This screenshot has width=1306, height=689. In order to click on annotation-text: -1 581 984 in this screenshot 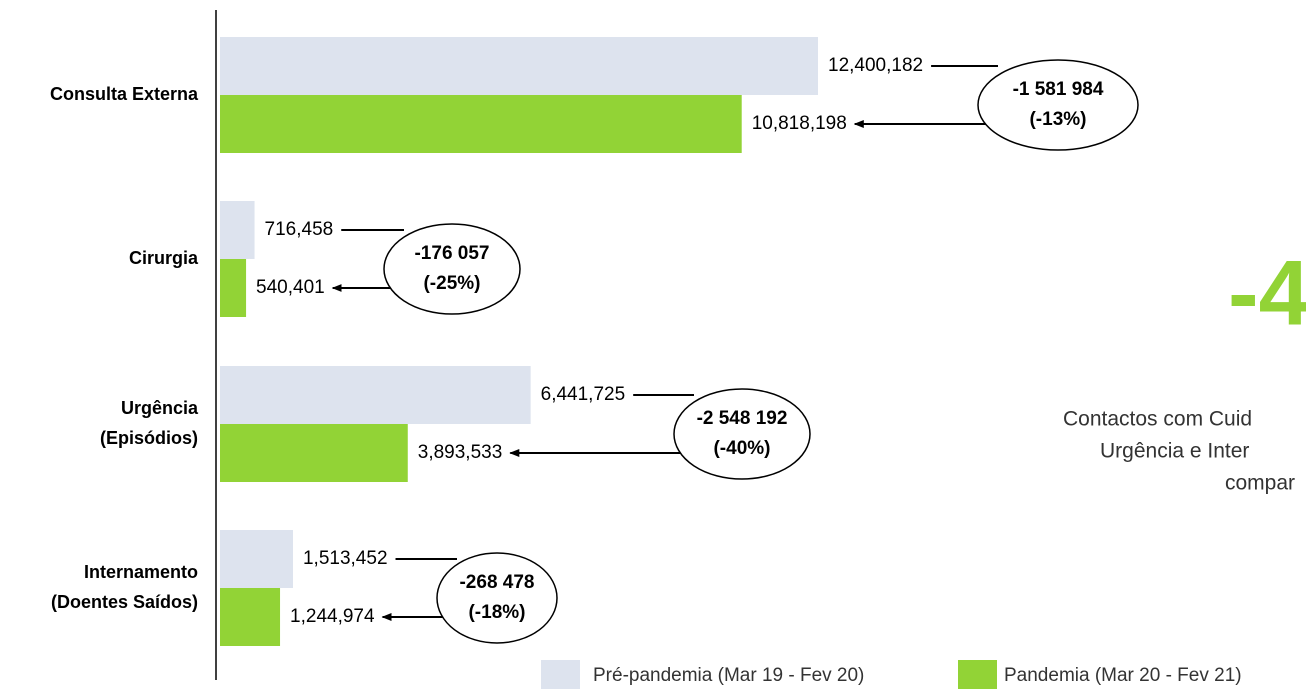, I will do `click(1058, 89)`.